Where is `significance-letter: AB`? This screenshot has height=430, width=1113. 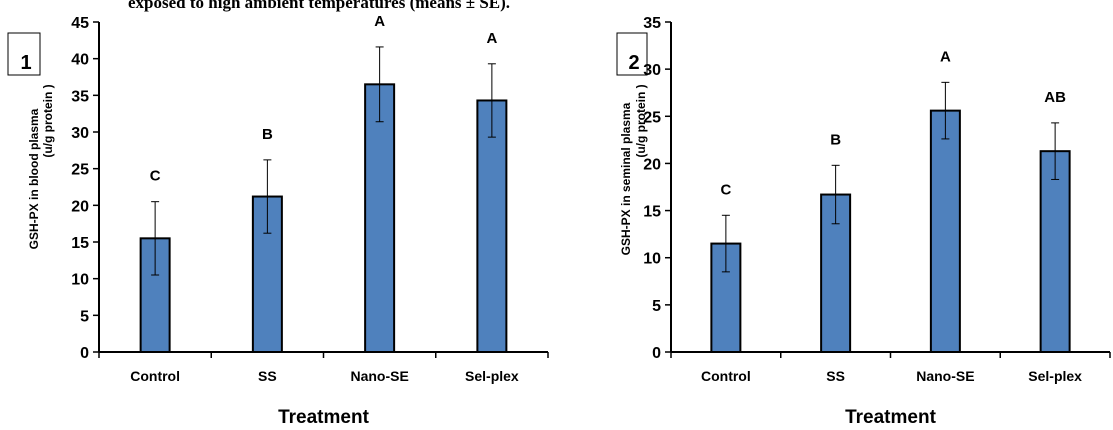 significance-letter: AB is located at coordinates (1055, 97).